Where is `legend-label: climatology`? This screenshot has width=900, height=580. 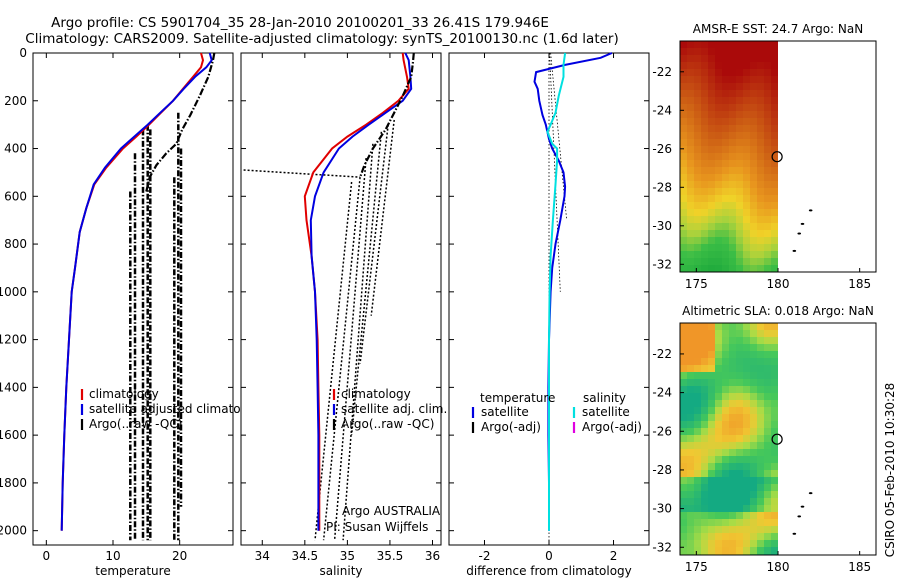 legend-label: climatology is located at coordinates (376, 394).